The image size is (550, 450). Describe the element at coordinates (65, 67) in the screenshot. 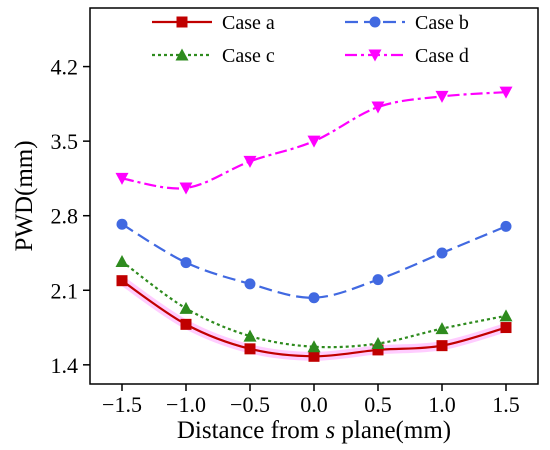

I see `y-tick-label: 4.2` at that location.